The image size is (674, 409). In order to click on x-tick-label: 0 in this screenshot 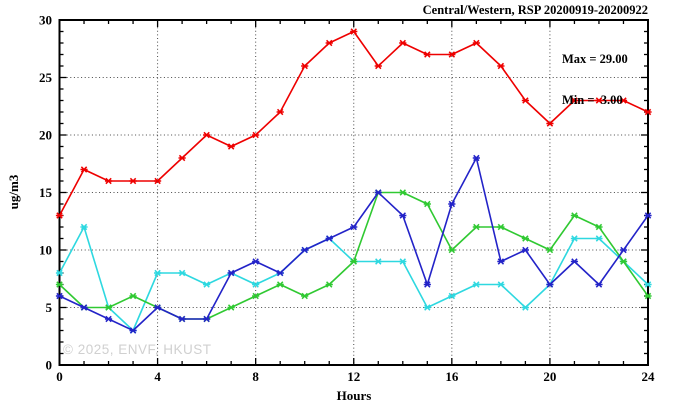, I will do `click(59, 376)`.